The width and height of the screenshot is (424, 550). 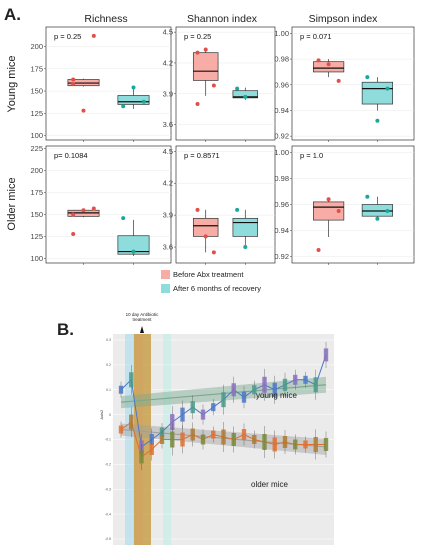 What do you see at coordinates (108, 514) in the screenshot?
I see `panel-b-tick-label: -0.4` at bounding box center [108, 514].